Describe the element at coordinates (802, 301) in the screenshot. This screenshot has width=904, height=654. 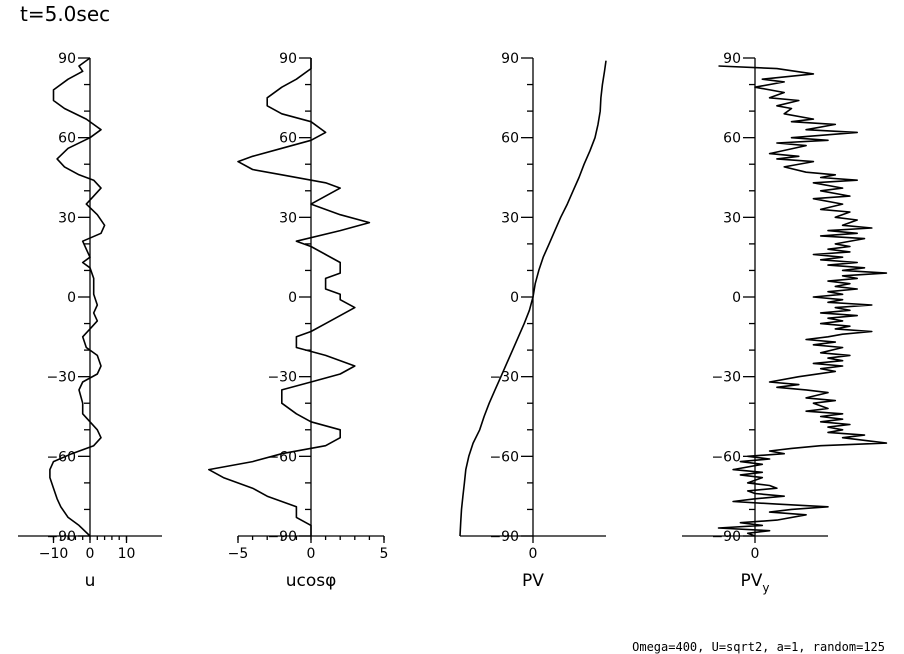
I see `series-line-pvy` at that location.